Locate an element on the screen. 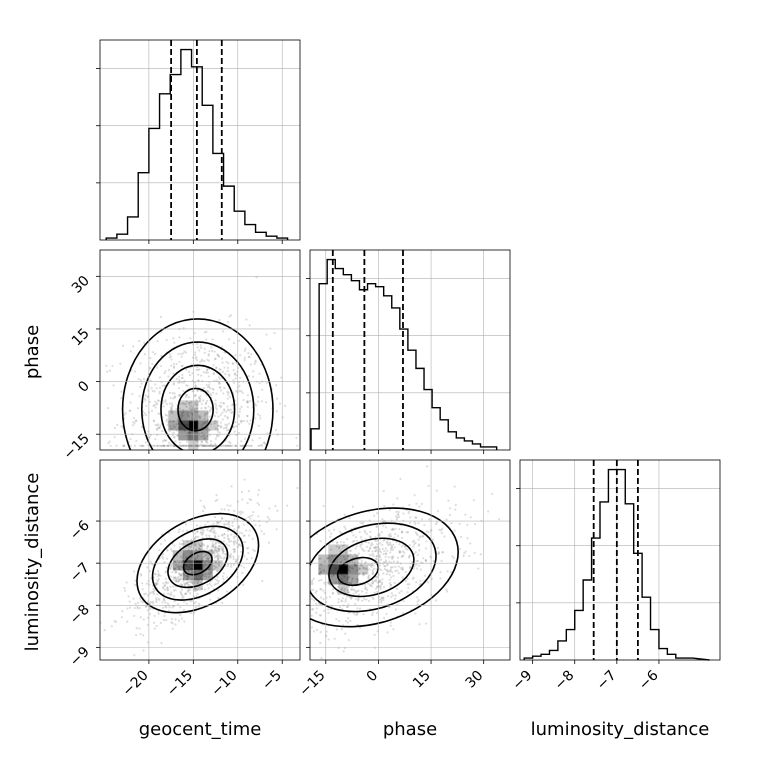  x-tick-label: −5 is located at coordinates (272, 681).